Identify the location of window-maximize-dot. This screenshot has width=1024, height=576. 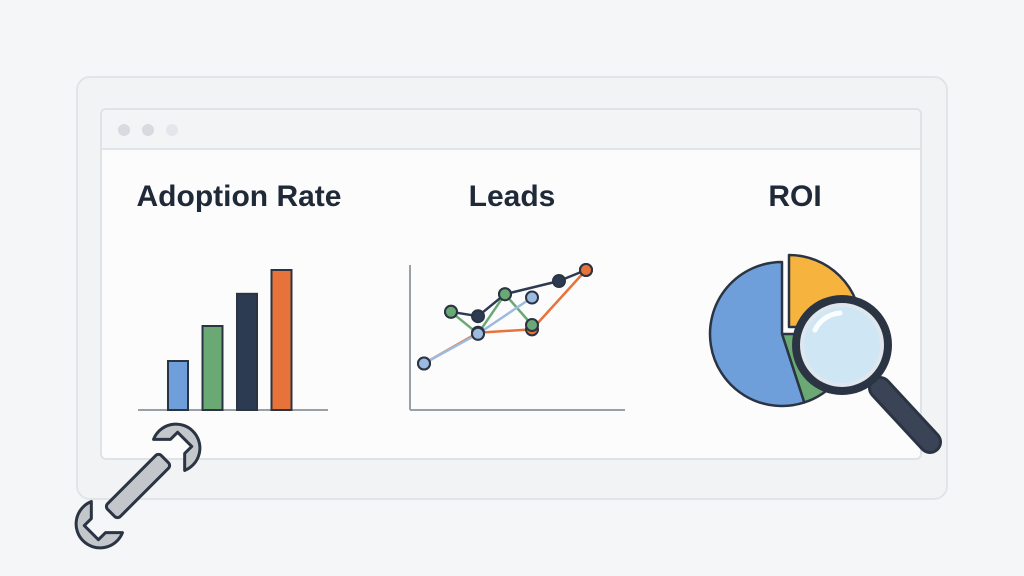
(172, 130).